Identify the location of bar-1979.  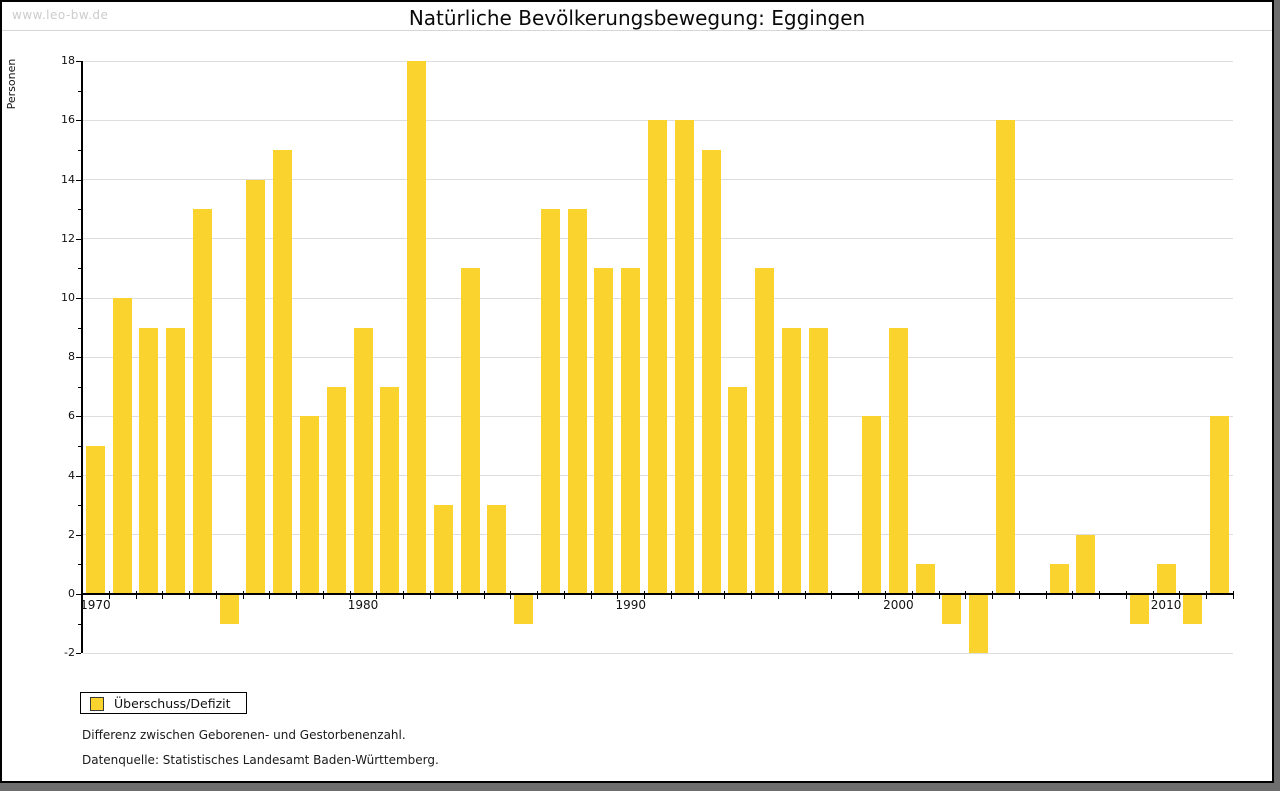
(336, 490).